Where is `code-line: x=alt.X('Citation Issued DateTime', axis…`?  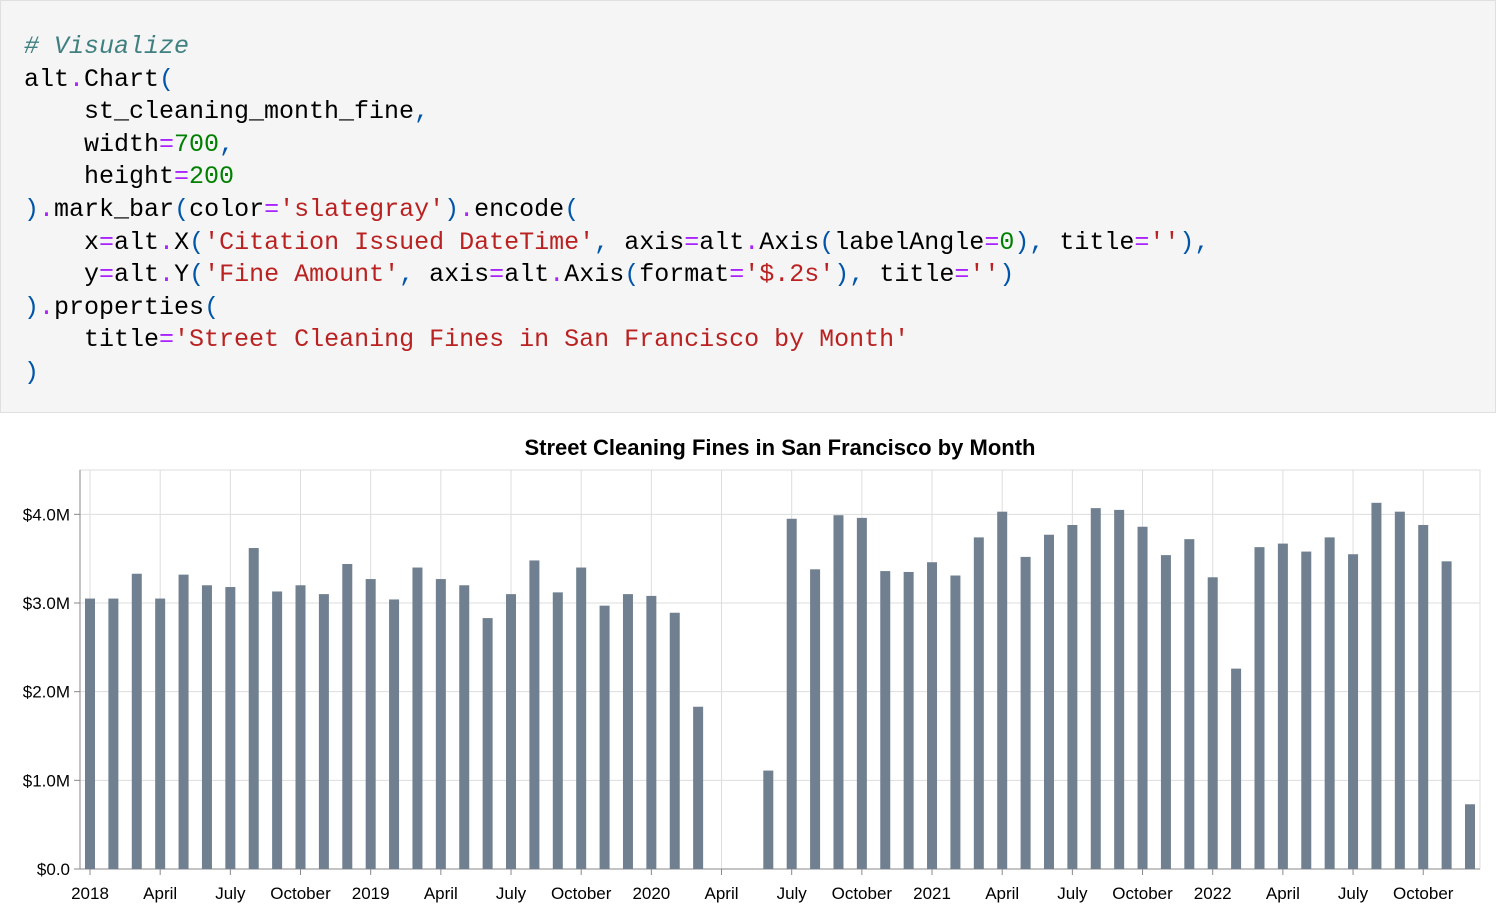 code-line: x=alt.X('Citation Issued DateTime', axis… is located at coordinates (617, 242).